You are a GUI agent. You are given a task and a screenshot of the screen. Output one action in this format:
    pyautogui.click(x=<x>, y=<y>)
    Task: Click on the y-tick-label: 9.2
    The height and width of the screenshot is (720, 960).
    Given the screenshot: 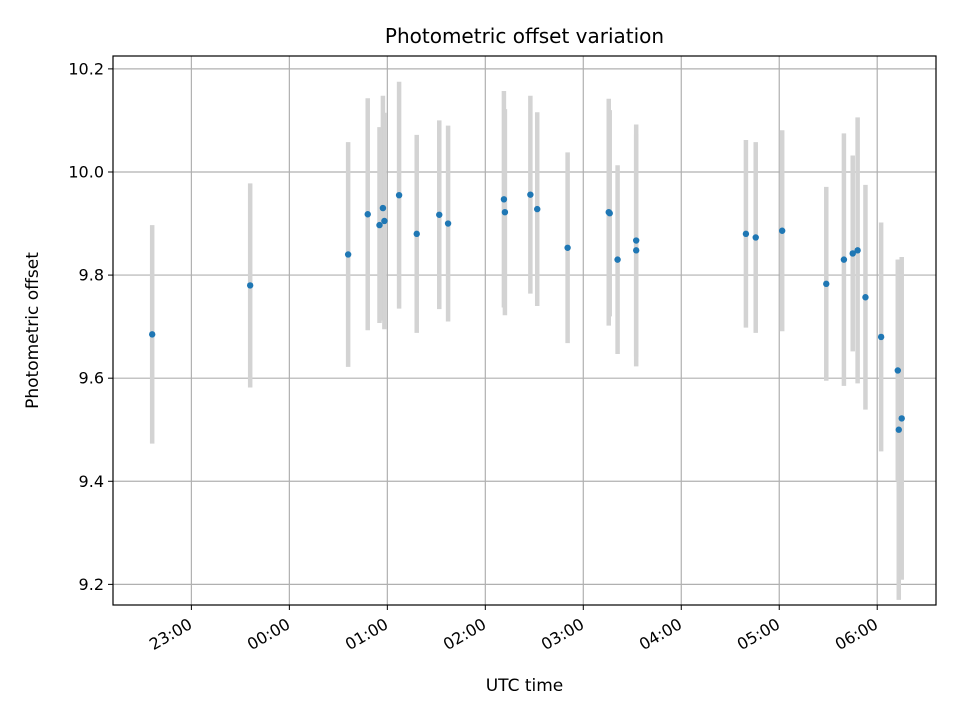 What is the action you would take?
    pyautogui.click(x=91, y=584)
    